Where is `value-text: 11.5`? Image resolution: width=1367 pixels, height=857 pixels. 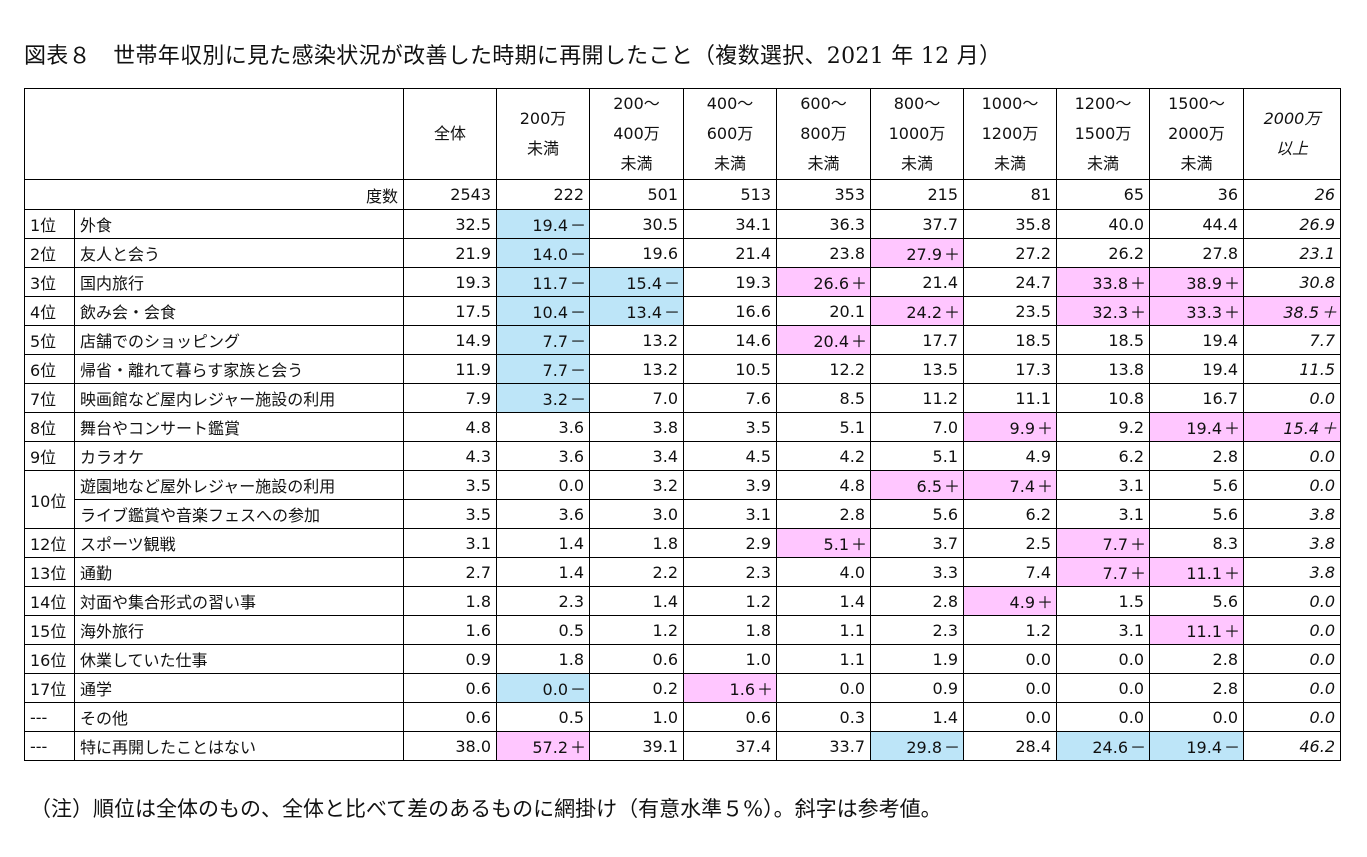 value-text: 11.5 is located at coordinates (1317, 369).